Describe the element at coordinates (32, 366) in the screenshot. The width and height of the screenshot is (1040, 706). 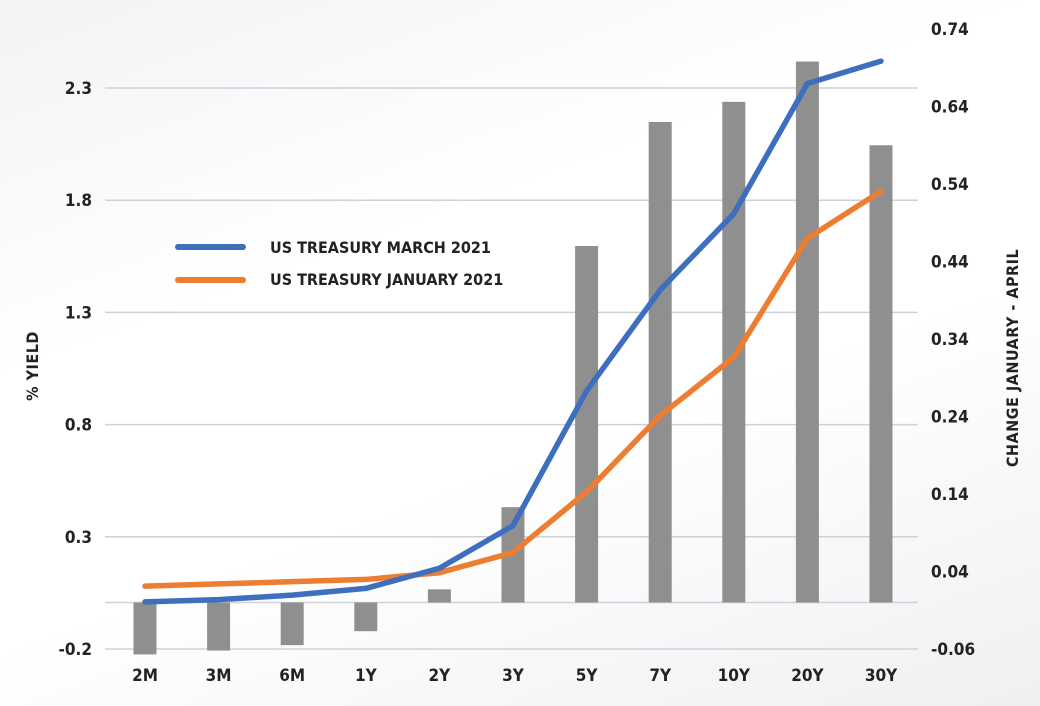
I see `left-axis-label: % YIELD` at that location.